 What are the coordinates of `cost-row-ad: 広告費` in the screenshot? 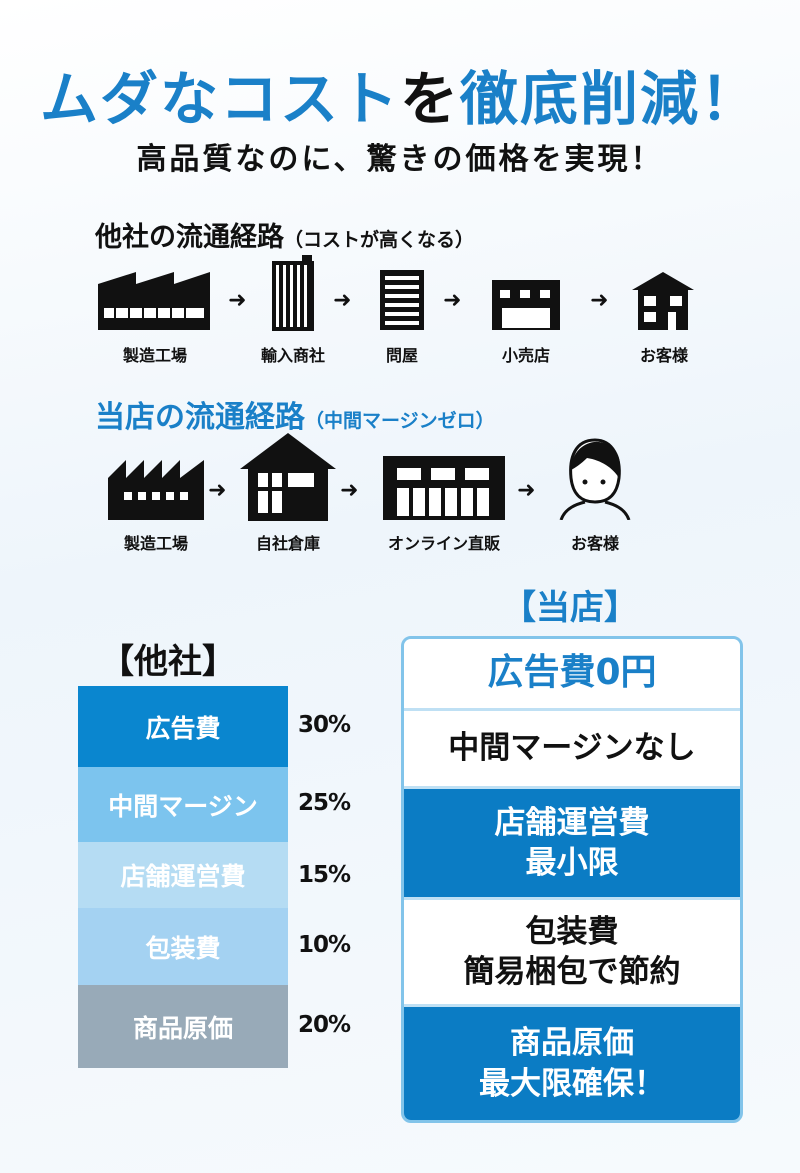 It's located at (183, 726).